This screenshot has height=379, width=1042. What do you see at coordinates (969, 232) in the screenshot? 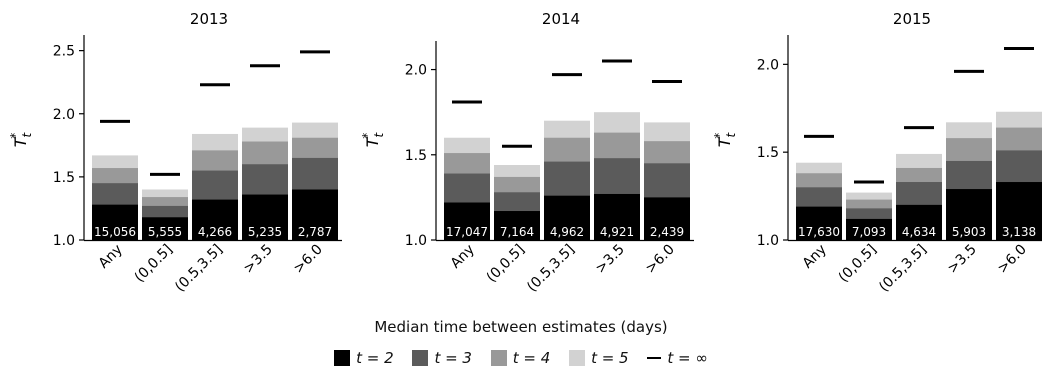
I see `bar-count-label: 5,903` at bounding box center [969, 232].